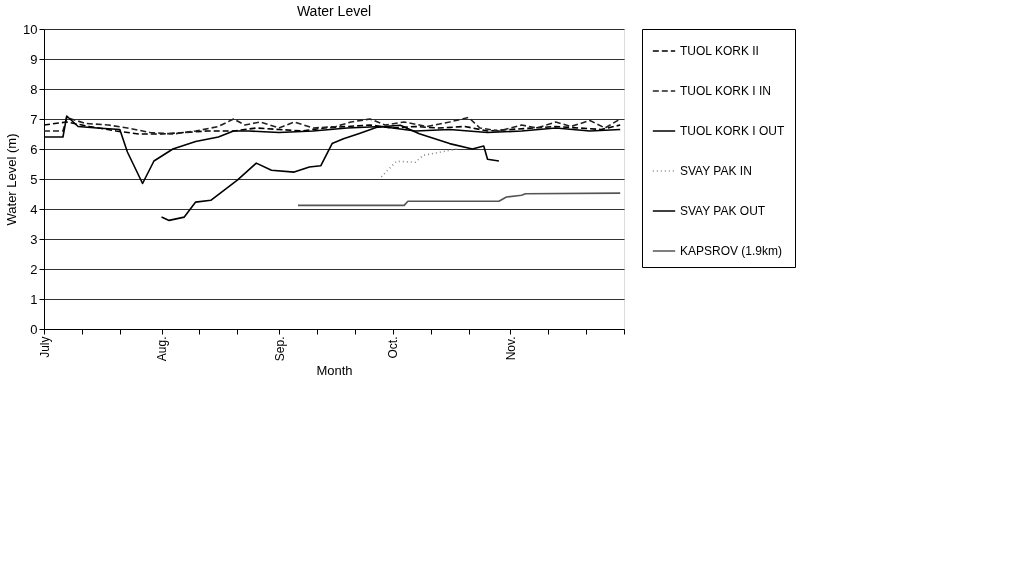  I want to click on y-tick-label: 5, so click(34, 179).